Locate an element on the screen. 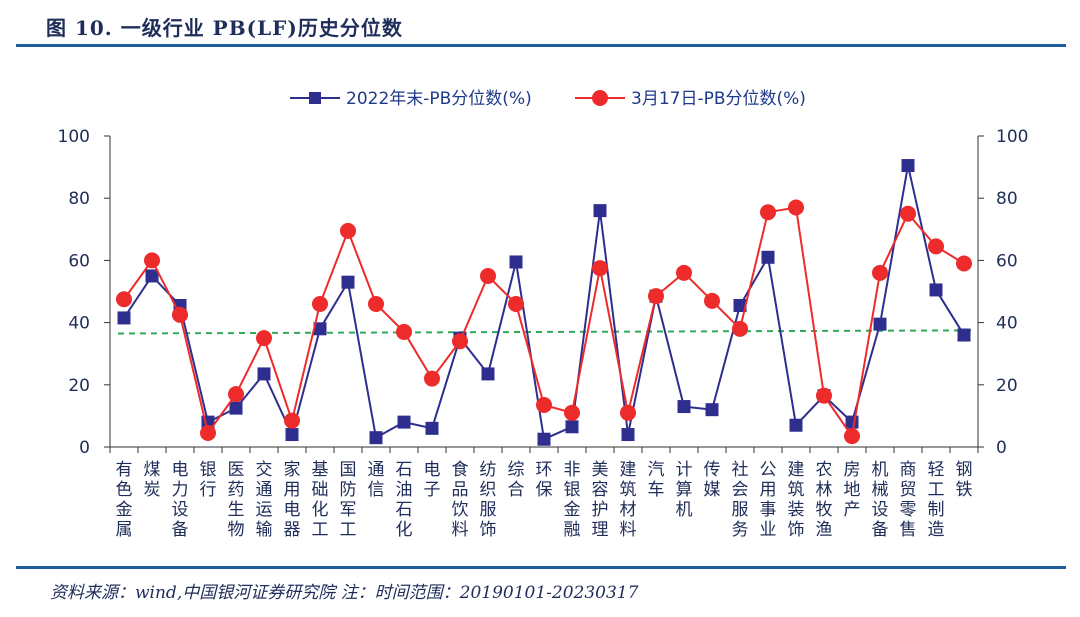  y-tick-label-left: 60 is located at coordinates (79, 261).